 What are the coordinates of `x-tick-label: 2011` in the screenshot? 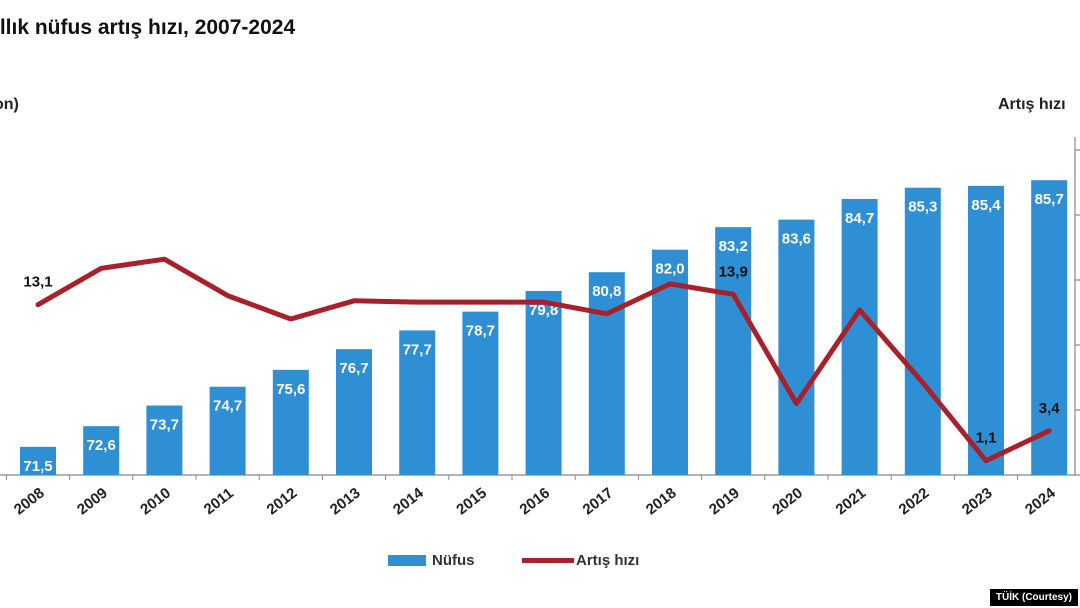 It's located at (219, 501).